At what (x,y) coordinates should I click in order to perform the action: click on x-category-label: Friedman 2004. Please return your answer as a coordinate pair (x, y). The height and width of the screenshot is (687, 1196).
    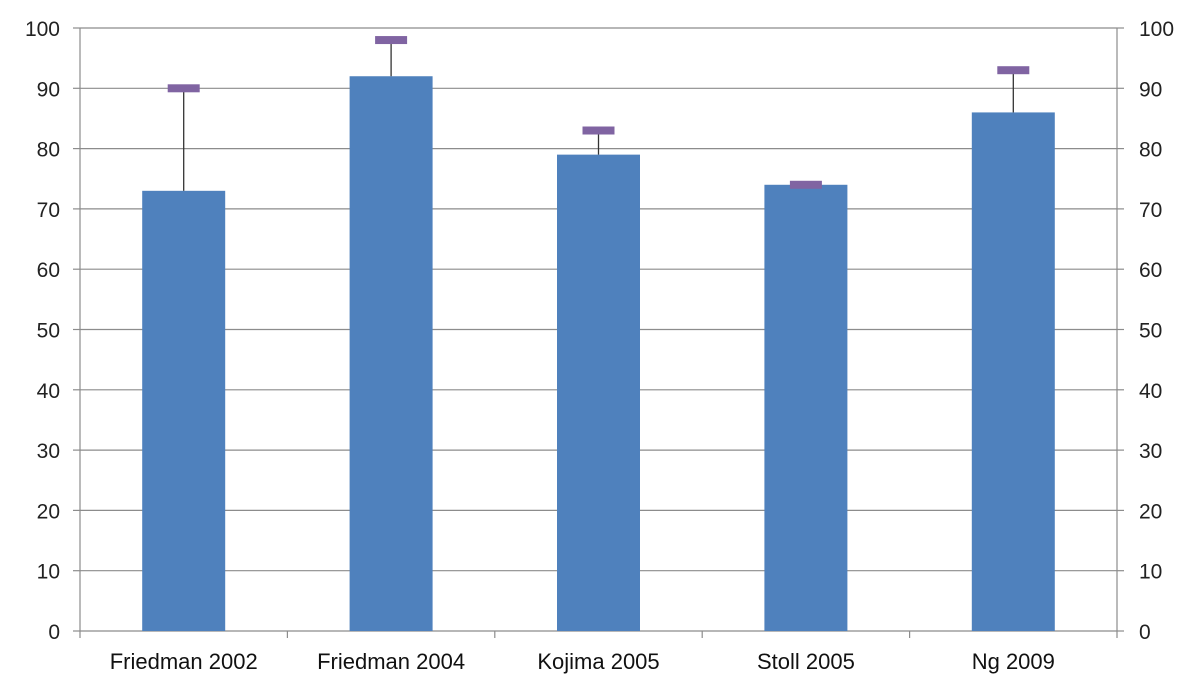
    Looking at the image, I should click on (391, 661).